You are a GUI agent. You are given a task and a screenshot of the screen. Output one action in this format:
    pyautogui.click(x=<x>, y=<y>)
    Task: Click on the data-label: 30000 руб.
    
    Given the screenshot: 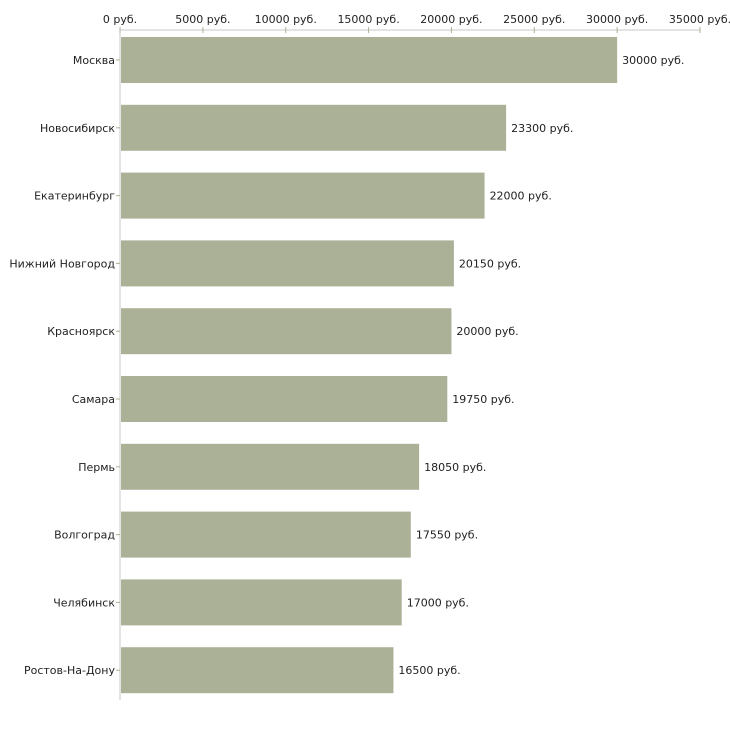 What is the action you would take?
    pyautogui.click(x=653, y=60)
    